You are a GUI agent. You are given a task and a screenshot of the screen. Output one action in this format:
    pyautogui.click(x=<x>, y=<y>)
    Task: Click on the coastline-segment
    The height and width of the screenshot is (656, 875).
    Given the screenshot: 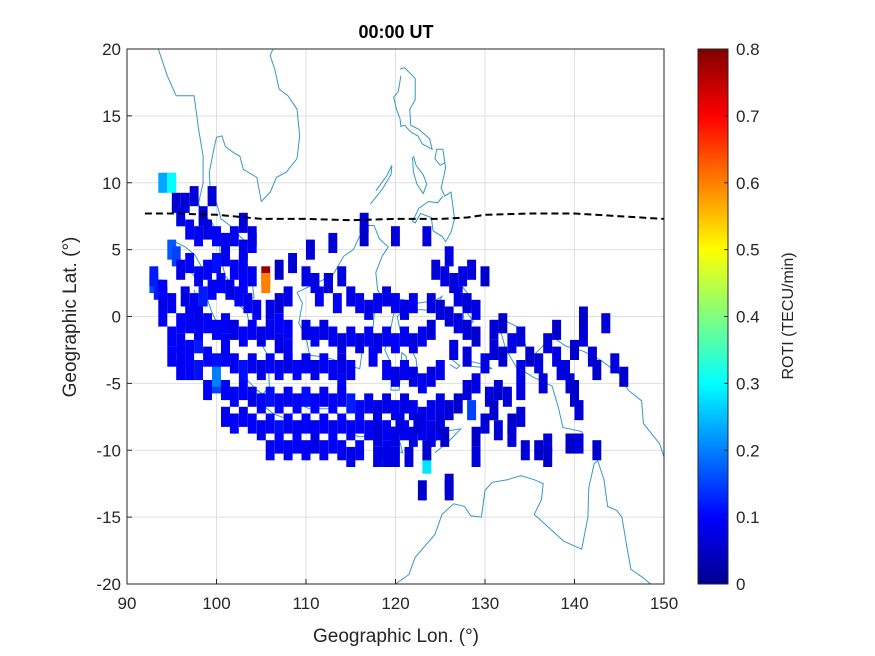 What is the action you would take?
    pyautogui.click(x=381, y=185)
    